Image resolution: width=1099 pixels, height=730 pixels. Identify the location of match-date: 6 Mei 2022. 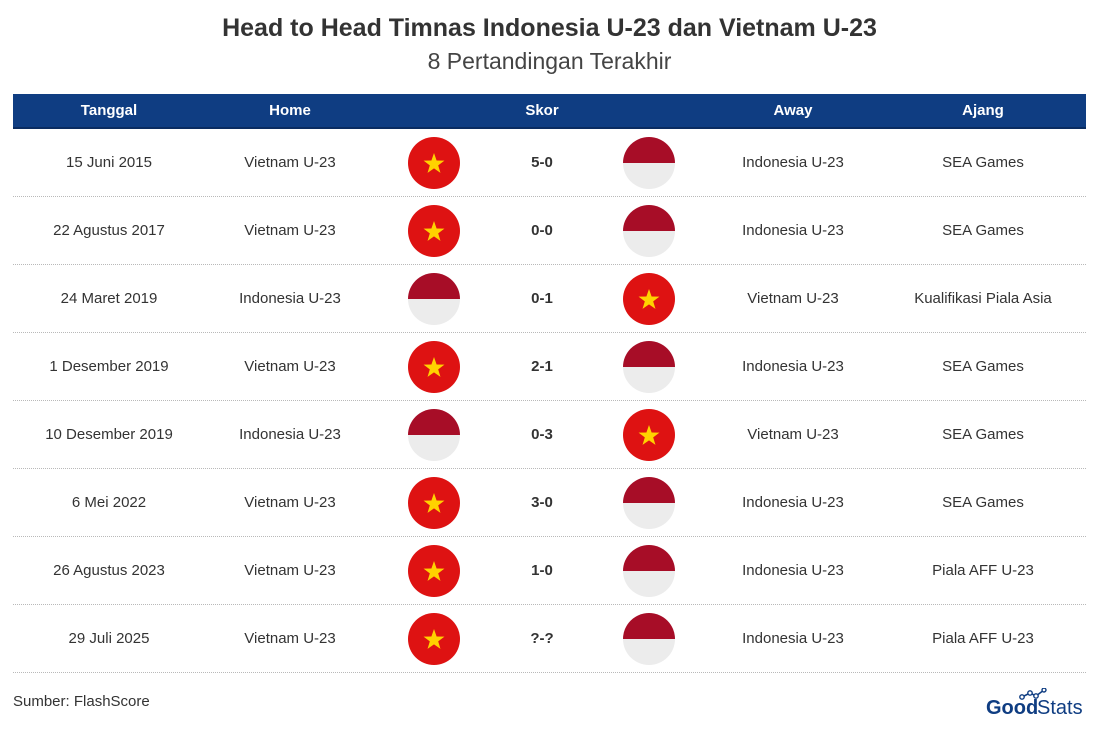
(109, 502).